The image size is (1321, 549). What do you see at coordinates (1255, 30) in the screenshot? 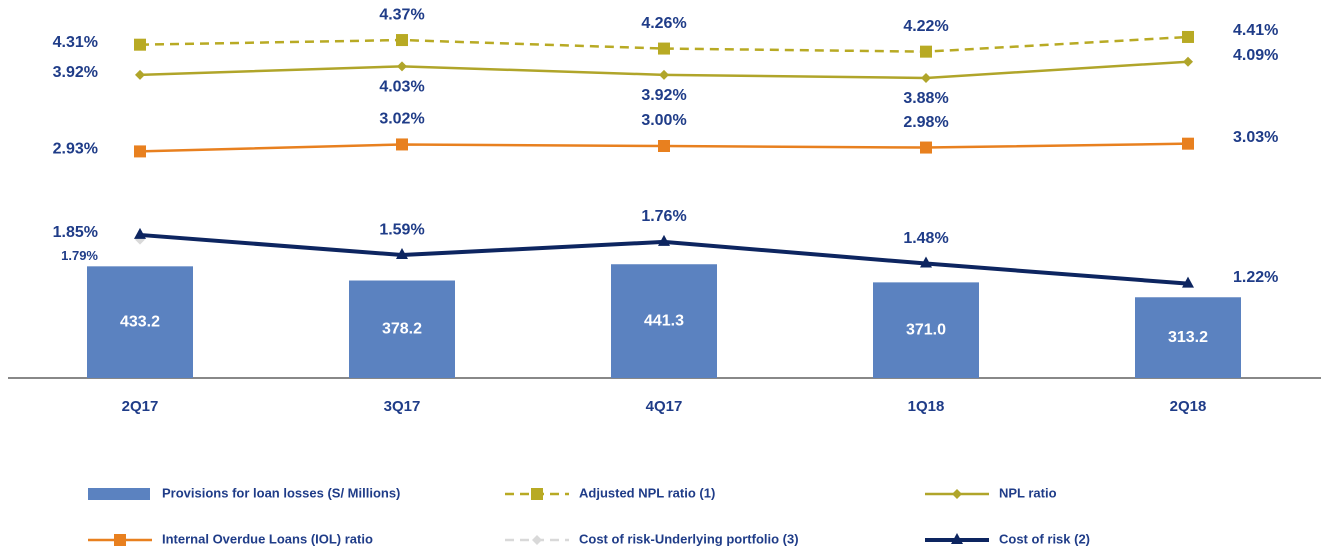
I see `data-label: 4.41%` at bounding box center [1255, 30].